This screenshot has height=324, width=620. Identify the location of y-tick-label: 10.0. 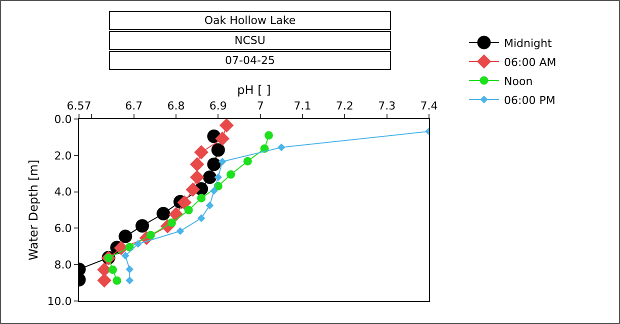
(59, 301).